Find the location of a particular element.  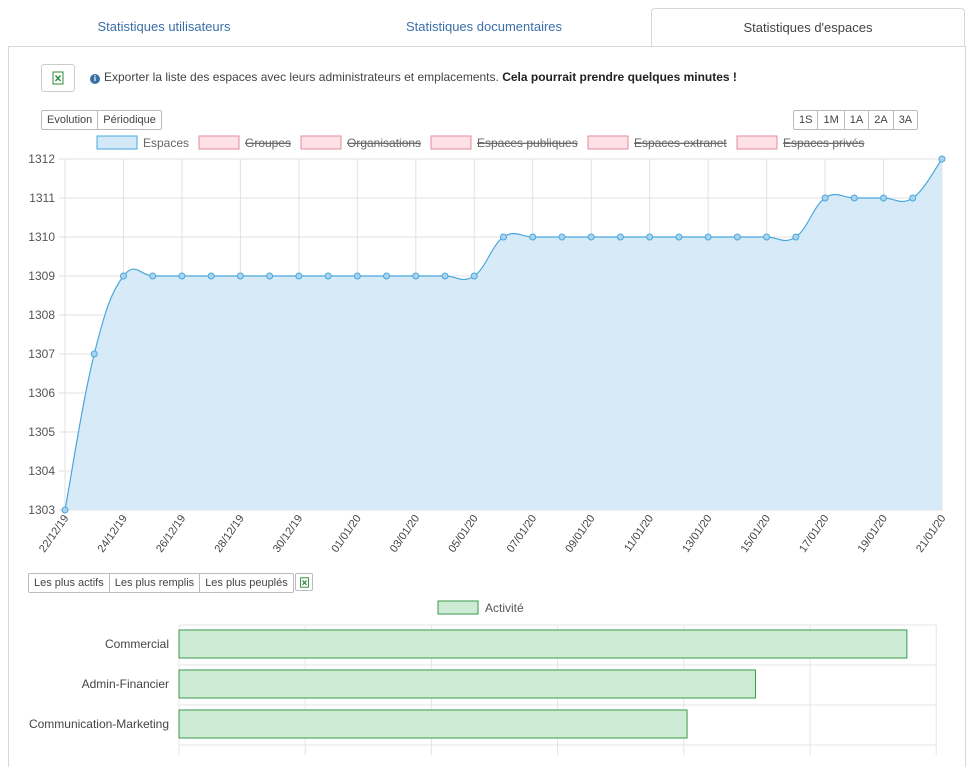

most-filled-button: Les plus remplis is located at coordinates (154, 583).